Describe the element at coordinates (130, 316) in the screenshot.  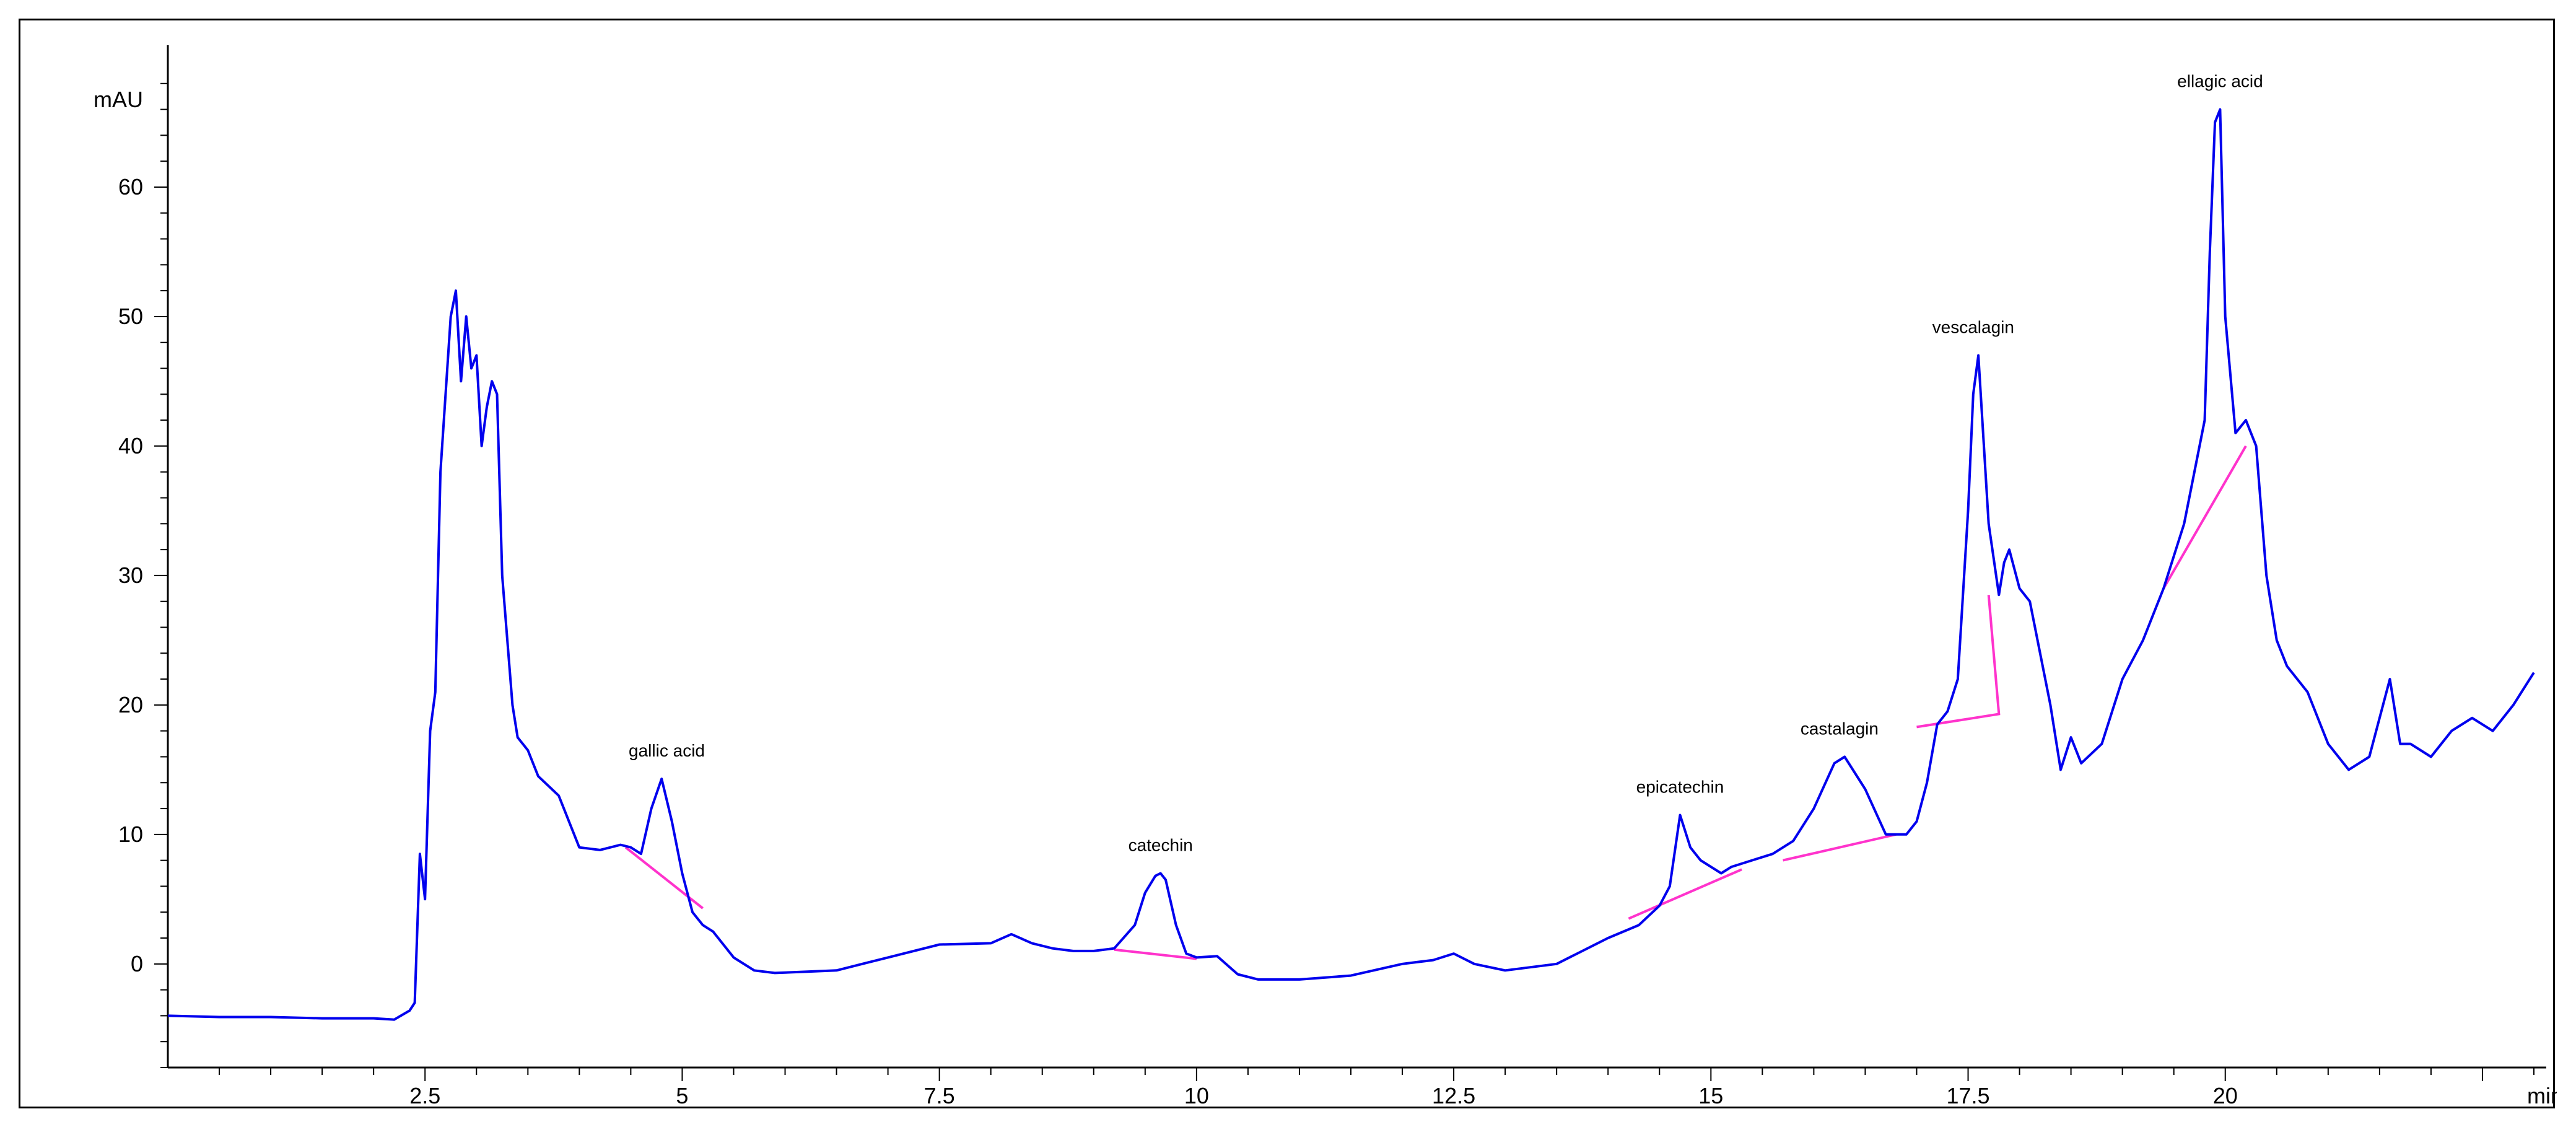
I see `y-tick-label: 50` at that location.